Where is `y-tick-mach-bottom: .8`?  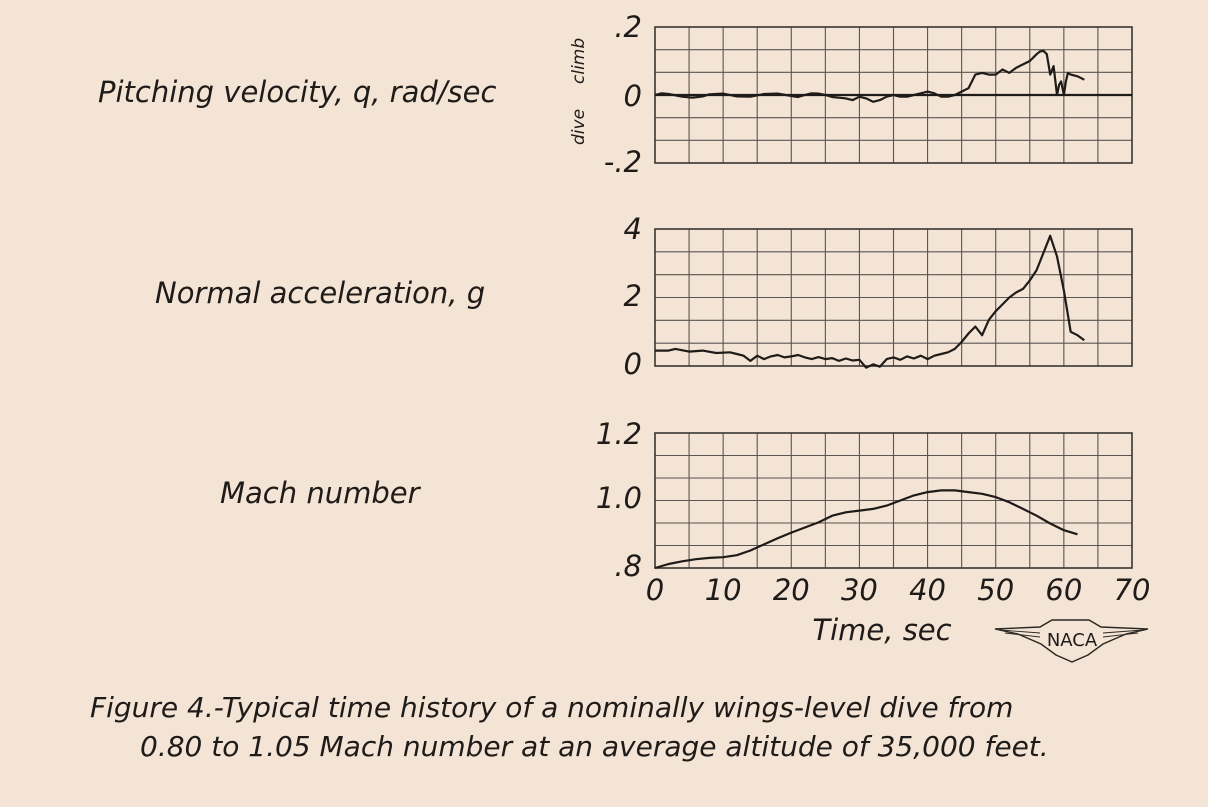 y-tick-mach-bottom: .8 is located at coordinates (628, 566).